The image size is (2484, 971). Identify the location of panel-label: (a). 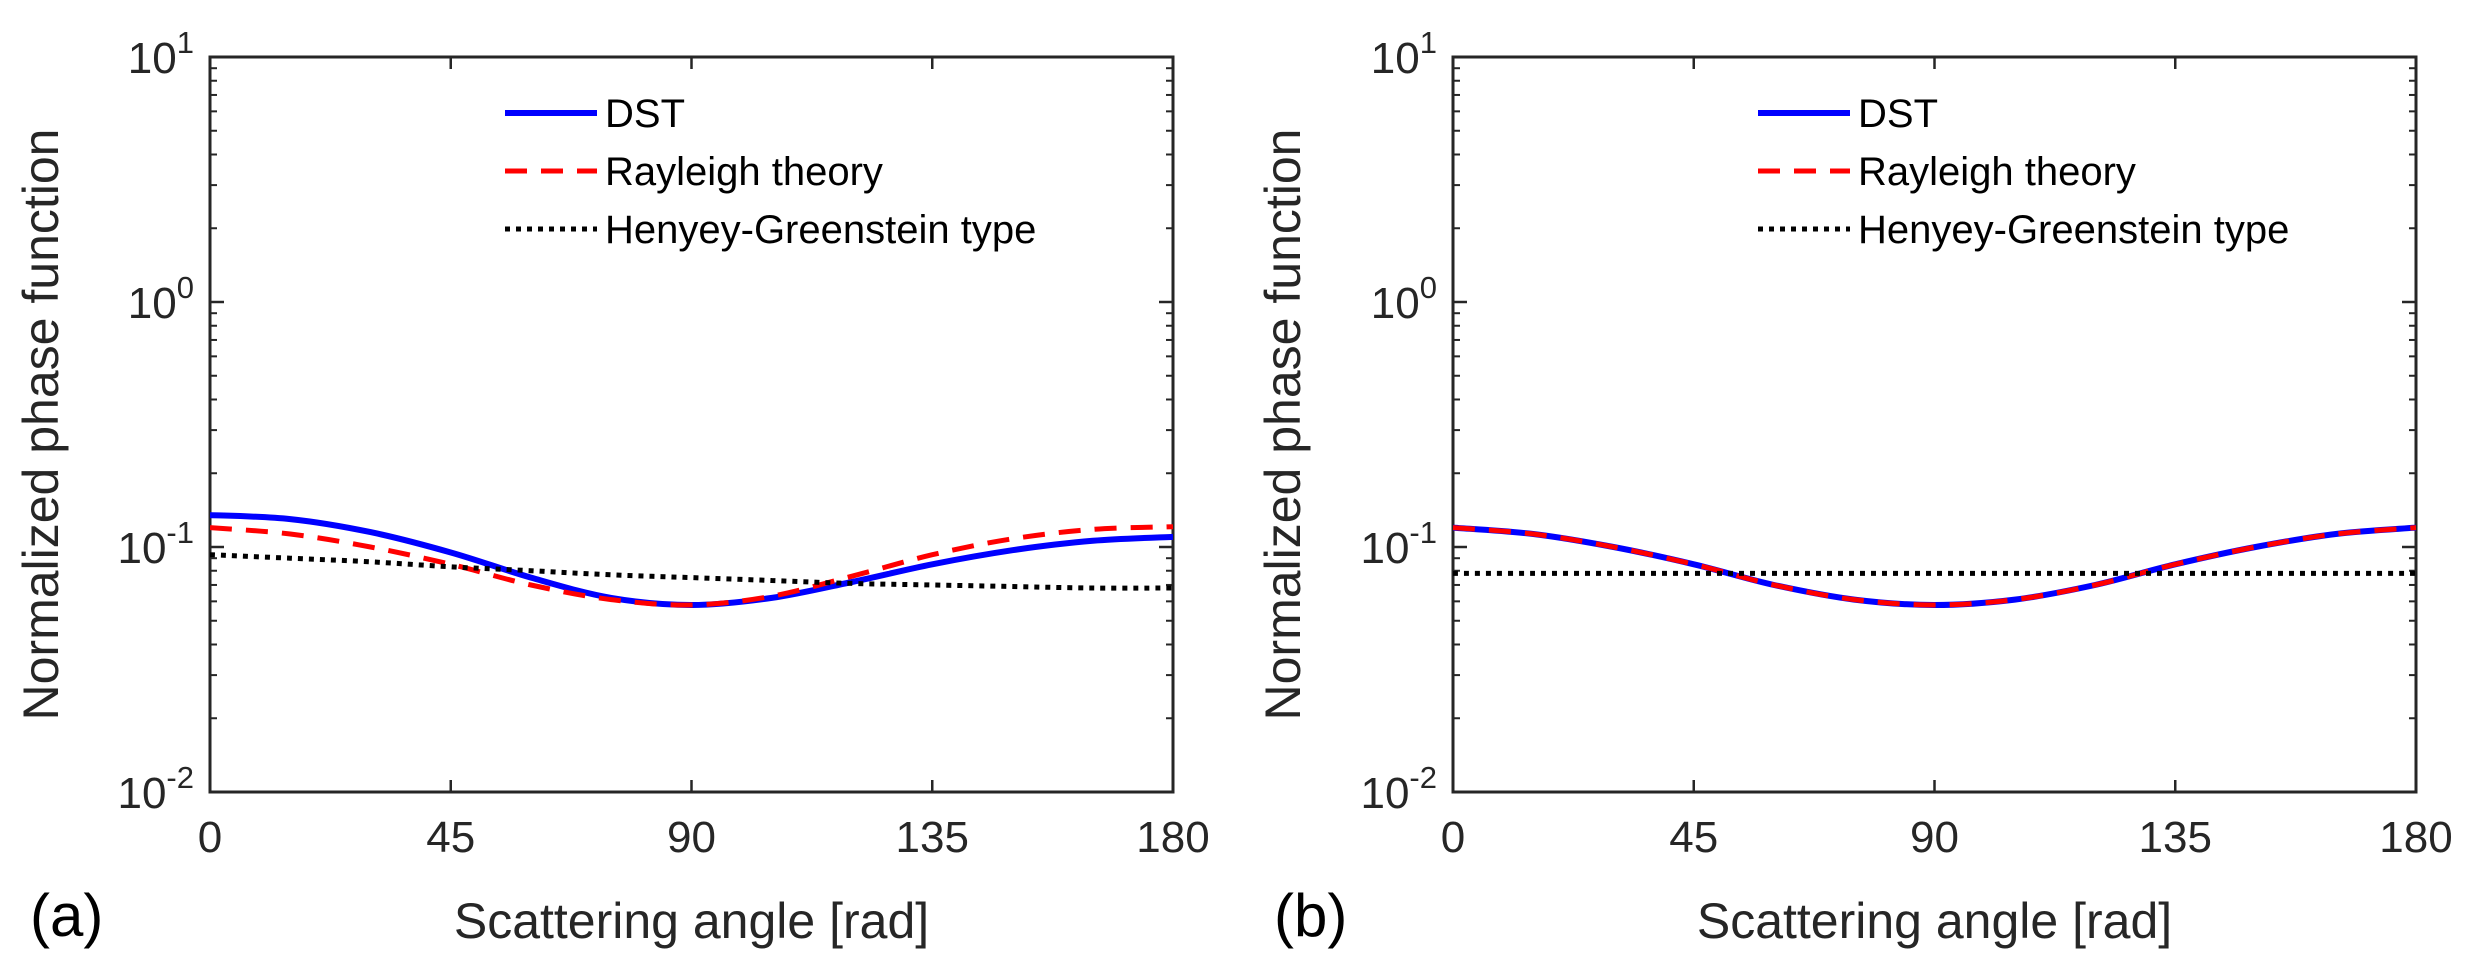
(66, 915).